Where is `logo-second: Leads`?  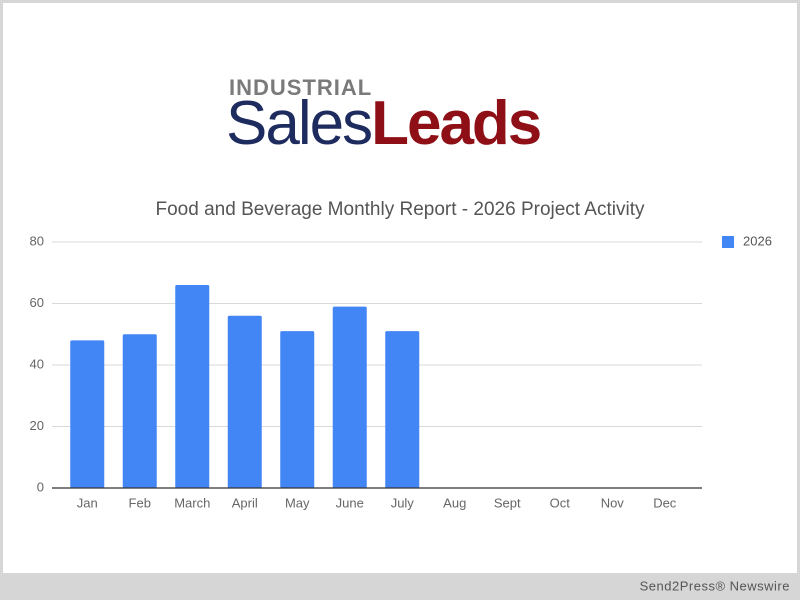 logo-second: Leads is located at coordinates (455, 123).